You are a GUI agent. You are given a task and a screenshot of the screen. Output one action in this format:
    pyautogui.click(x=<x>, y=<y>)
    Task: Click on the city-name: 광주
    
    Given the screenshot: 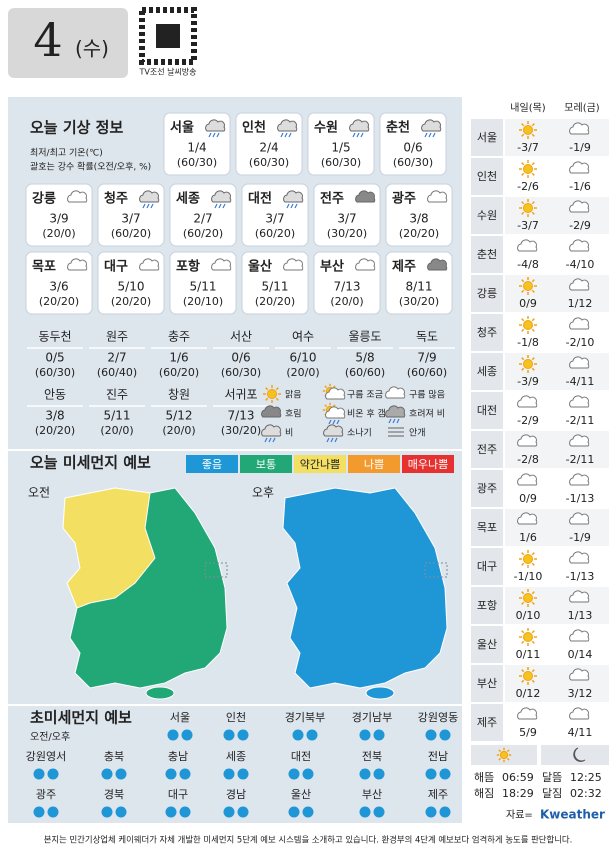 What is the action you would take?
    pyautogui.click(x=404, y=199)
    